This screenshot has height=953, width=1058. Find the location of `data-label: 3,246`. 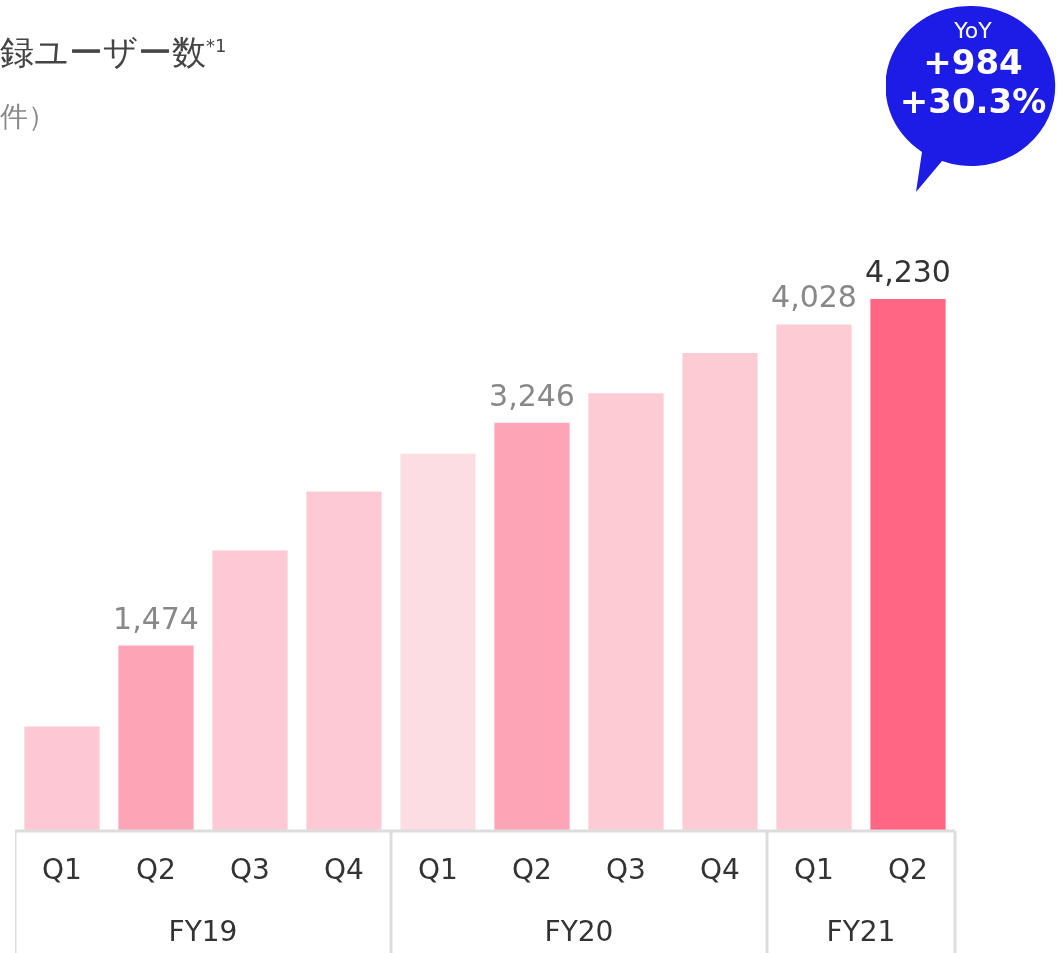

data-label: 3,246 is located at coordinates (532, 395).